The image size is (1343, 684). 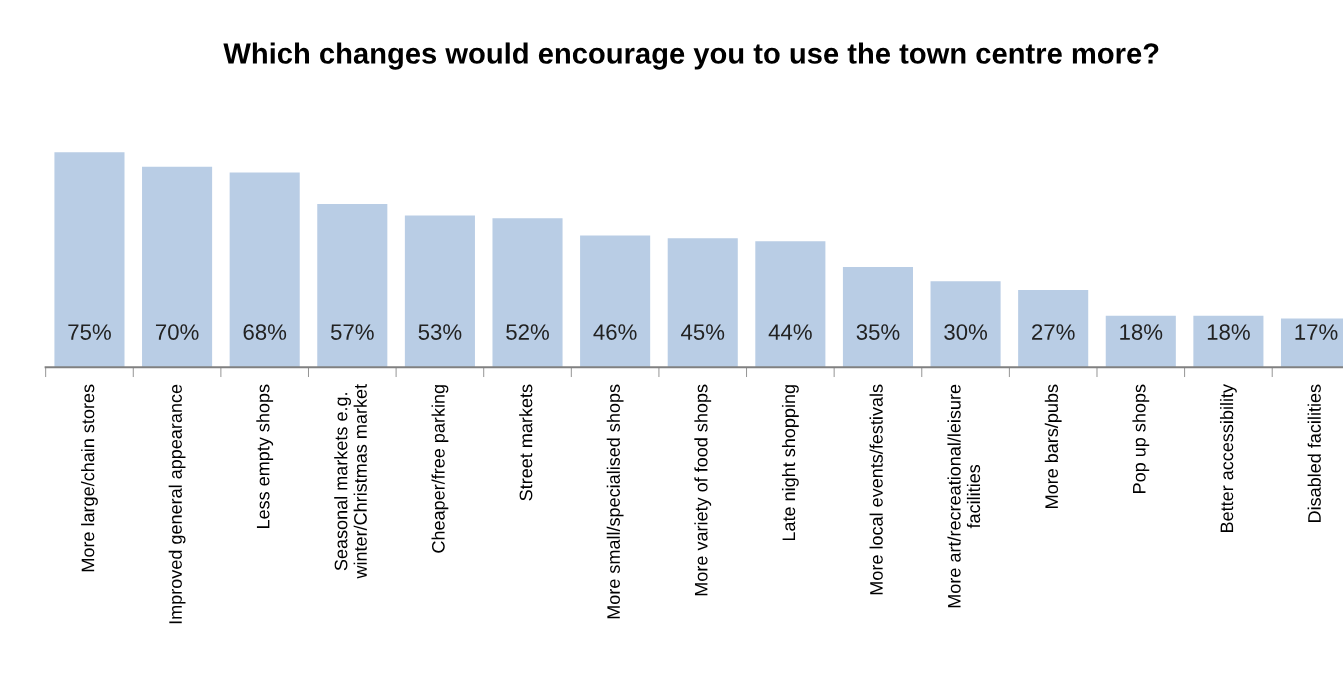 I want to click on x-tick-label: More small/specialised shops, so click(x=615, y=501).